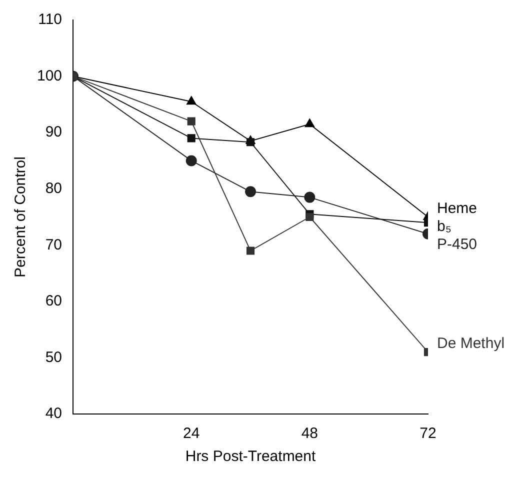  What do you see at coordinates (457, 209) in the screenshot?
I see `series-label: Heme` at bounding box center [457, 209].